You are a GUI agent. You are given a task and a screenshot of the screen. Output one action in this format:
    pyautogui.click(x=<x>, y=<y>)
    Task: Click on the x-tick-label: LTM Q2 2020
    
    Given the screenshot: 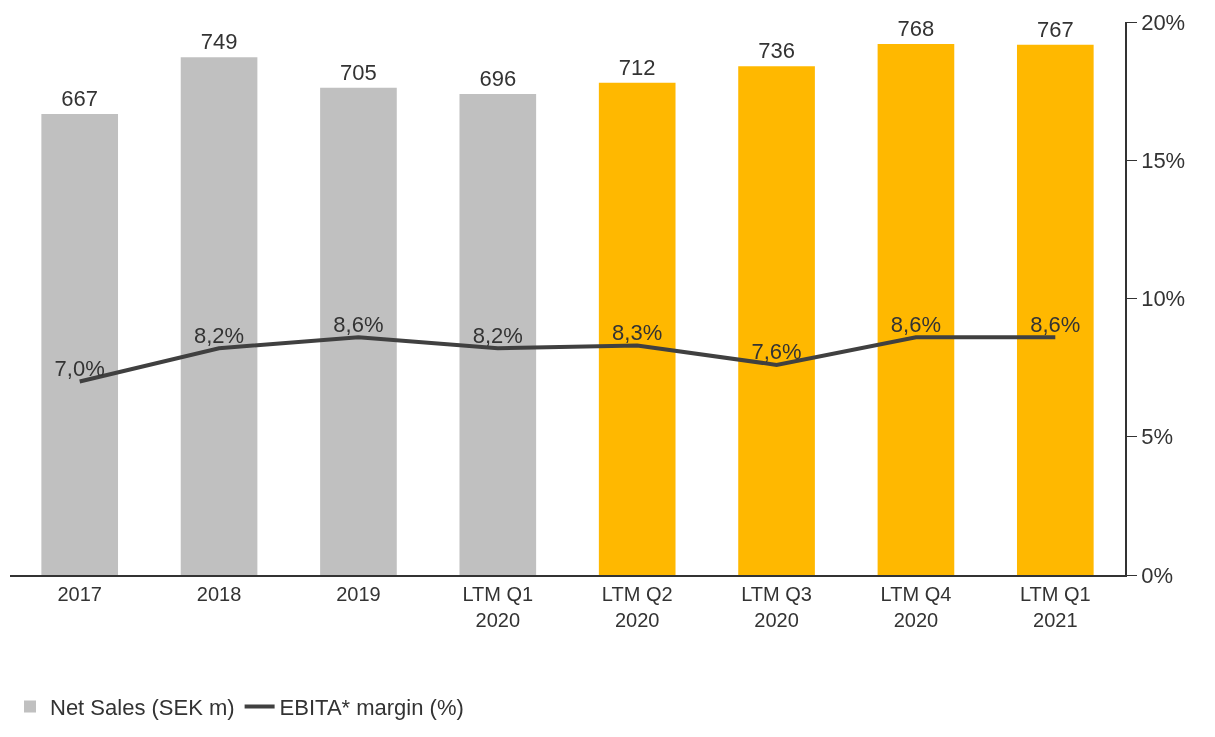 What is the action you would take?
    pyautogui.click(x=637, y=606)
    